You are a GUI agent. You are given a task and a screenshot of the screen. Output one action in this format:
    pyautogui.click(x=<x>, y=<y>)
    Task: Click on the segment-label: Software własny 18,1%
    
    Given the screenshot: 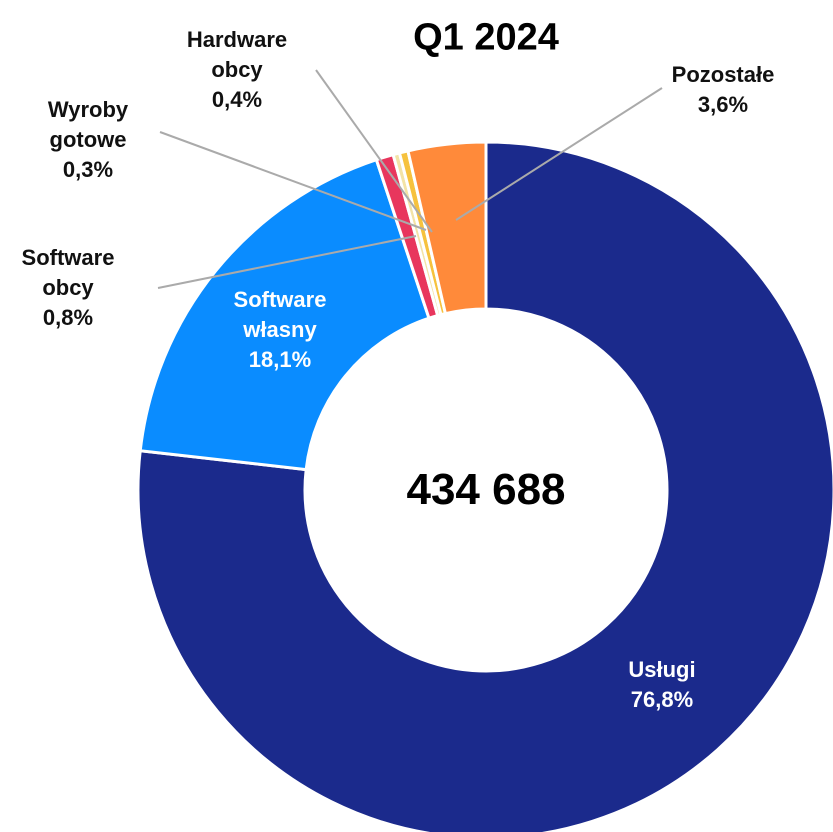 What is the action you would take?
    pyautogui.click(x=280, y=330)
    